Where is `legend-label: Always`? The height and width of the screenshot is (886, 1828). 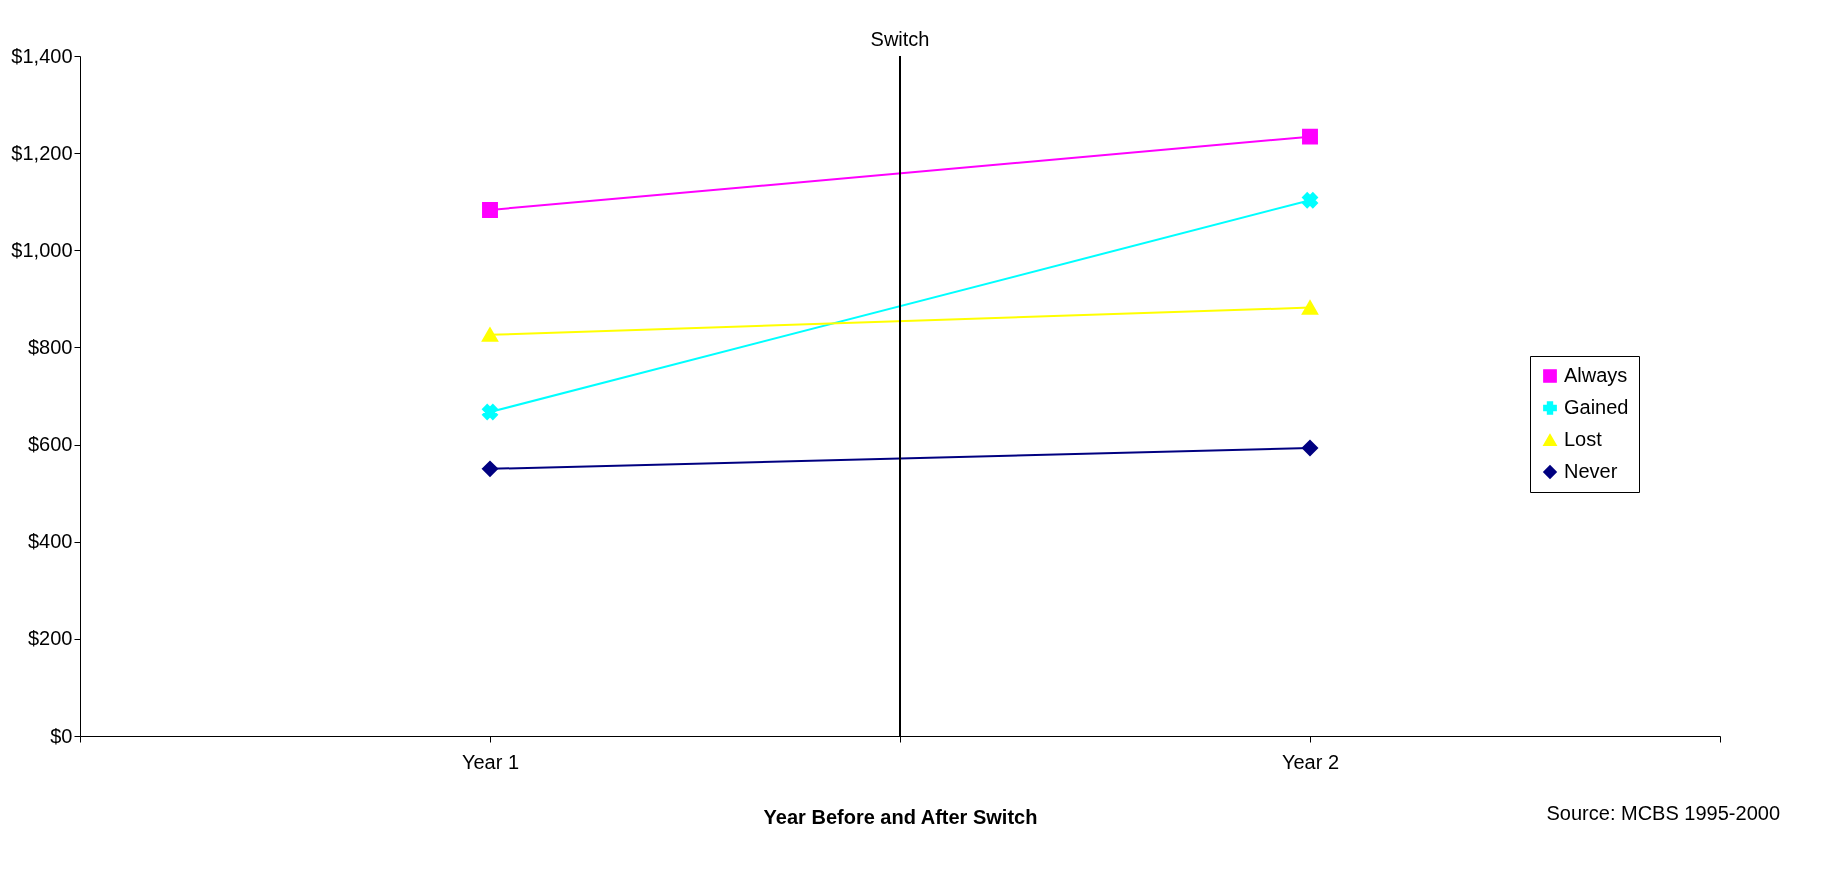
legend-label: Always is located at coordinates (1596, 375).